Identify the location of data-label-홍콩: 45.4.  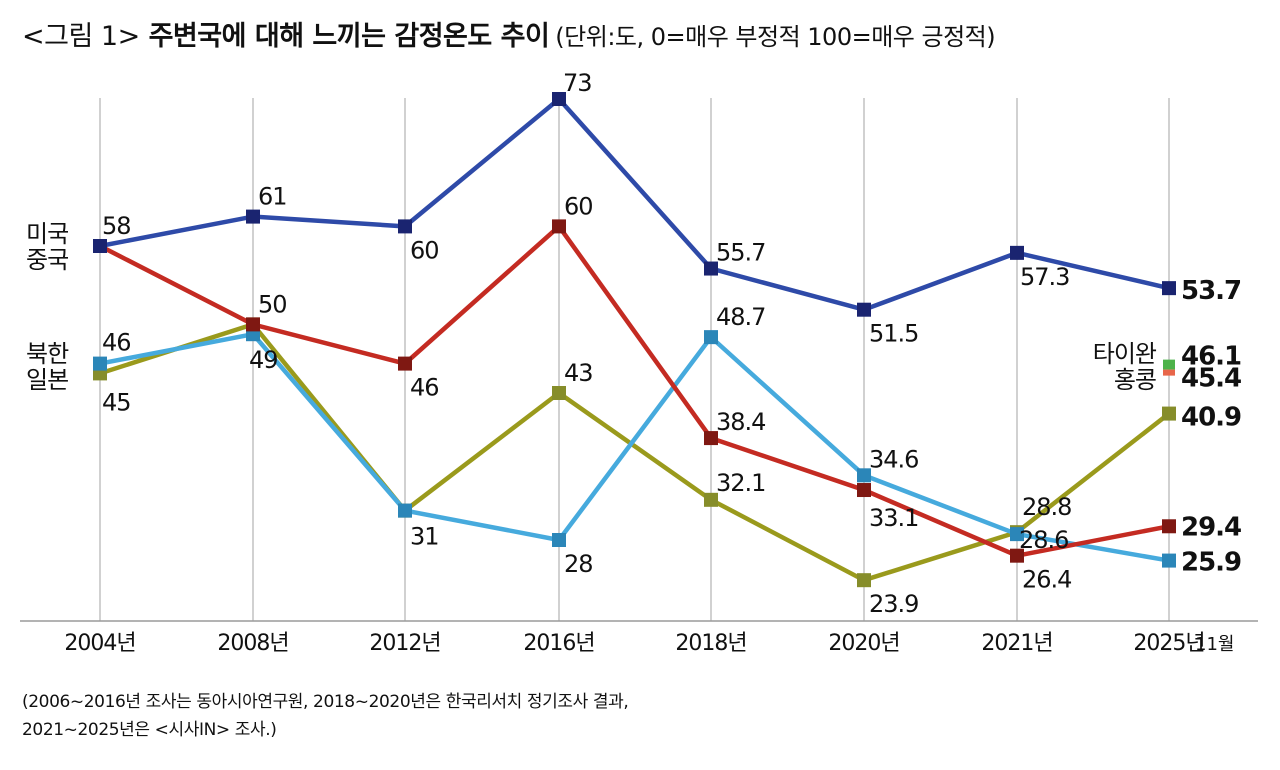
(1211, 379).